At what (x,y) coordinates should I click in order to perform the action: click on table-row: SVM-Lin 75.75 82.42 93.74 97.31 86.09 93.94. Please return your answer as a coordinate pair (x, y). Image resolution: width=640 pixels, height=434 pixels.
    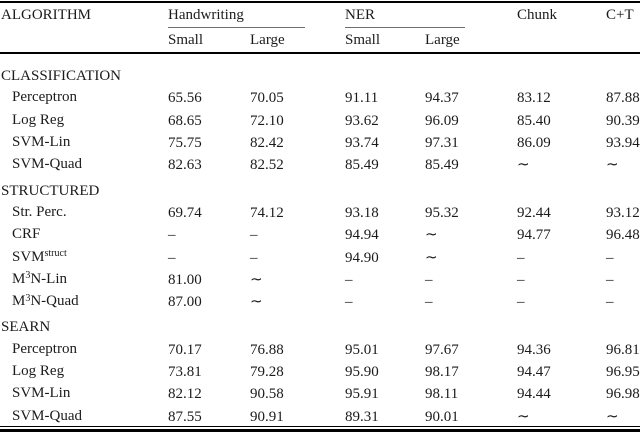
    Looking at the image, I should click on (320, 143).